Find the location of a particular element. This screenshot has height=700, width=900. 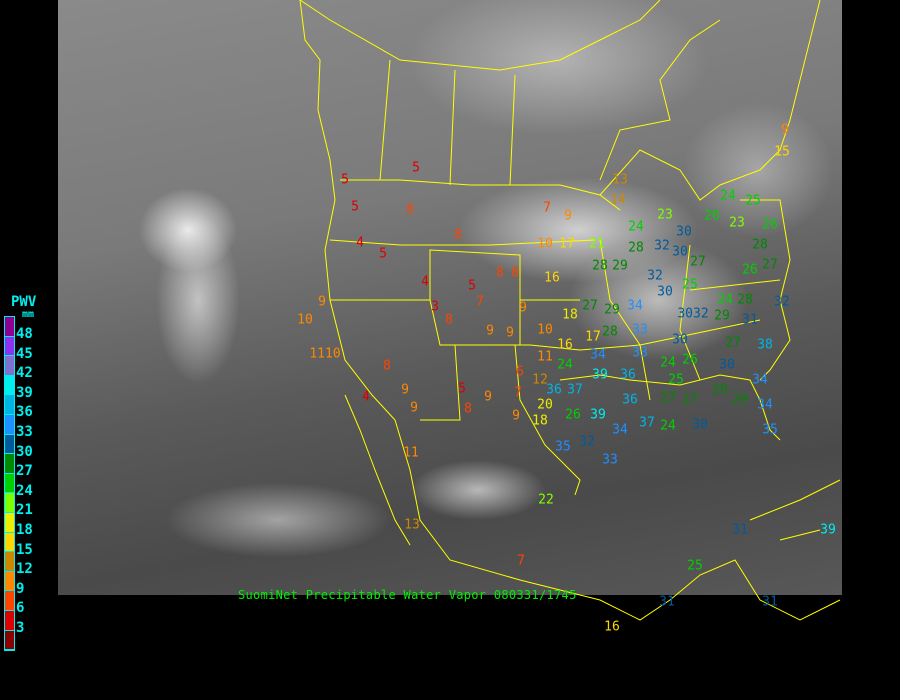

legend-label: 24 is located at coordinates (24, 490).